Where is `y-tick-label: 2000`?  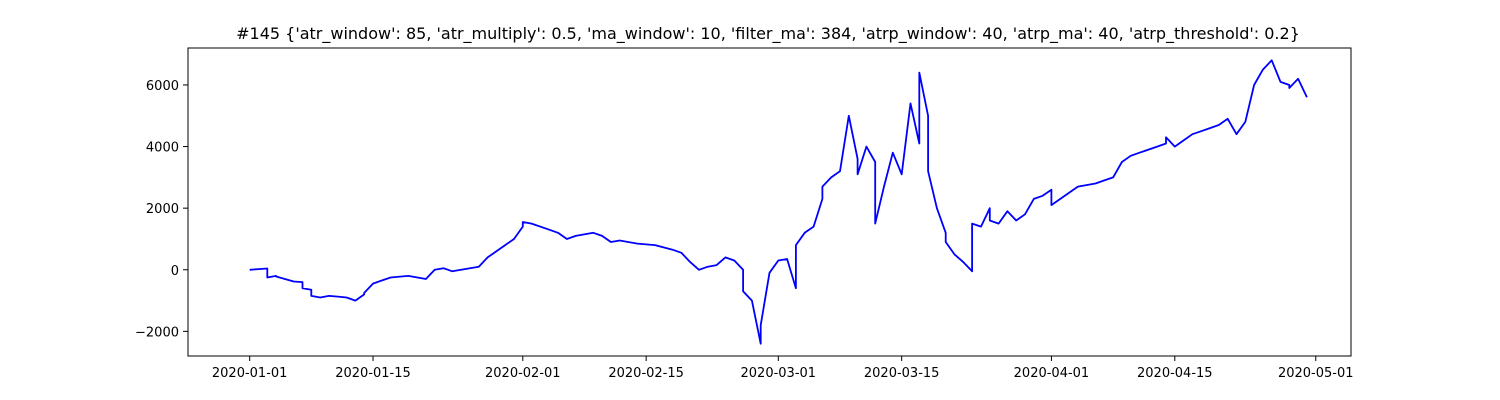 y-tick-label: 2000 is located at coordinates (162, 209).